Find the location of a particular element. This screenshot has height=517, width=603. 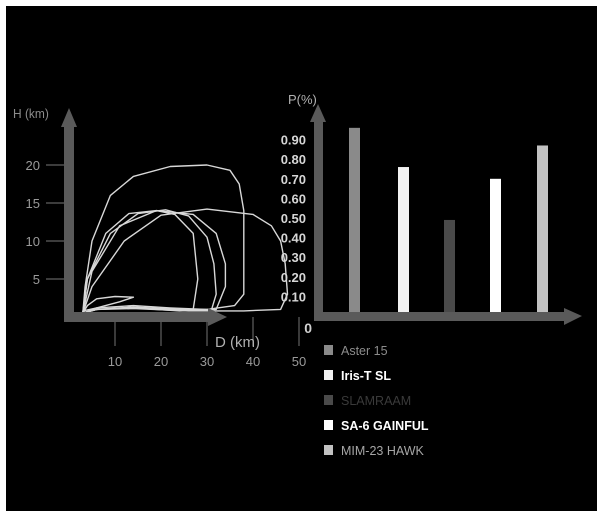

x-tick-label-20: 20 is located at coordinates (161, 361).